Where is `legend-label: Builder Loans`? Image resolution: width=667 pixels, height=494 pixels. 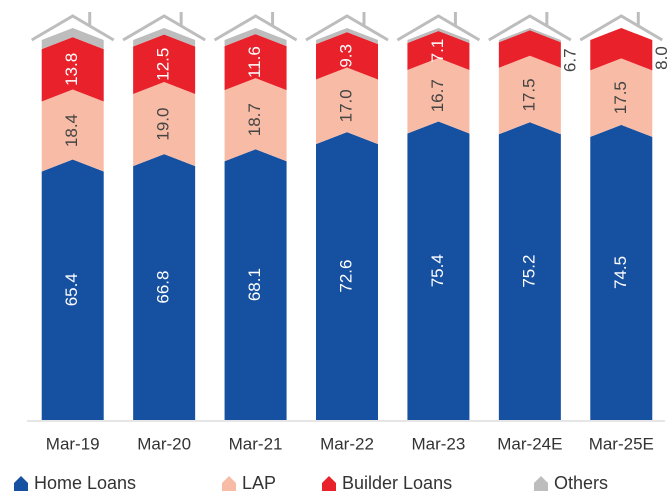
legend-label: Builder Loans is located at coordinates (397, 483).